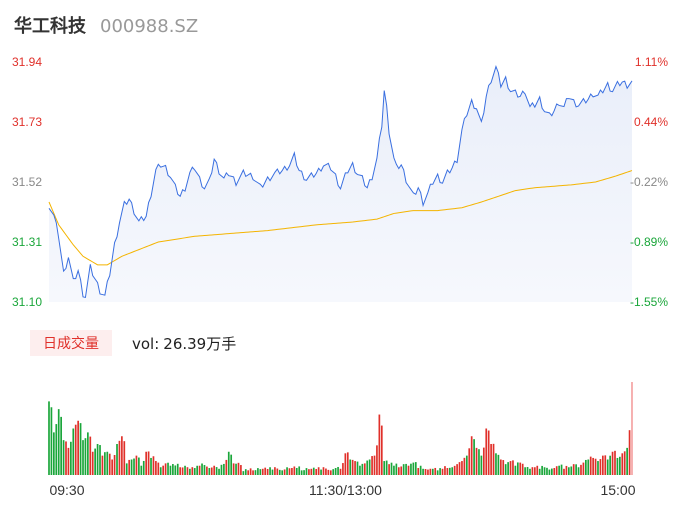 This screenshot has width=686, height=524. I want to click on y-right-tick-label: 1.11%, so click(651, 62).